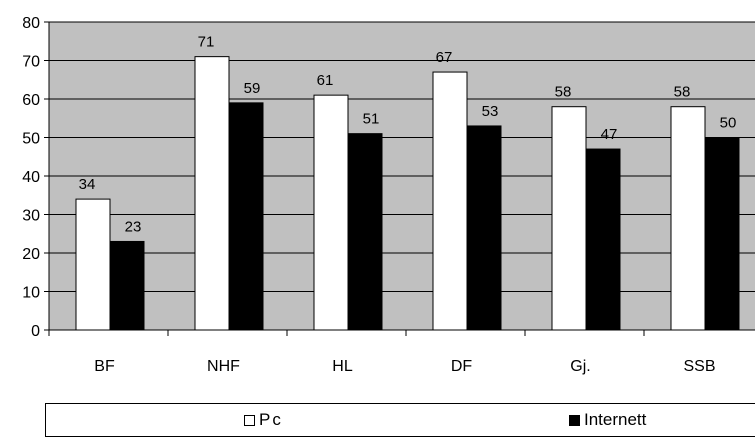  I want to click on bar-pc-ssb, so click(688, 218).